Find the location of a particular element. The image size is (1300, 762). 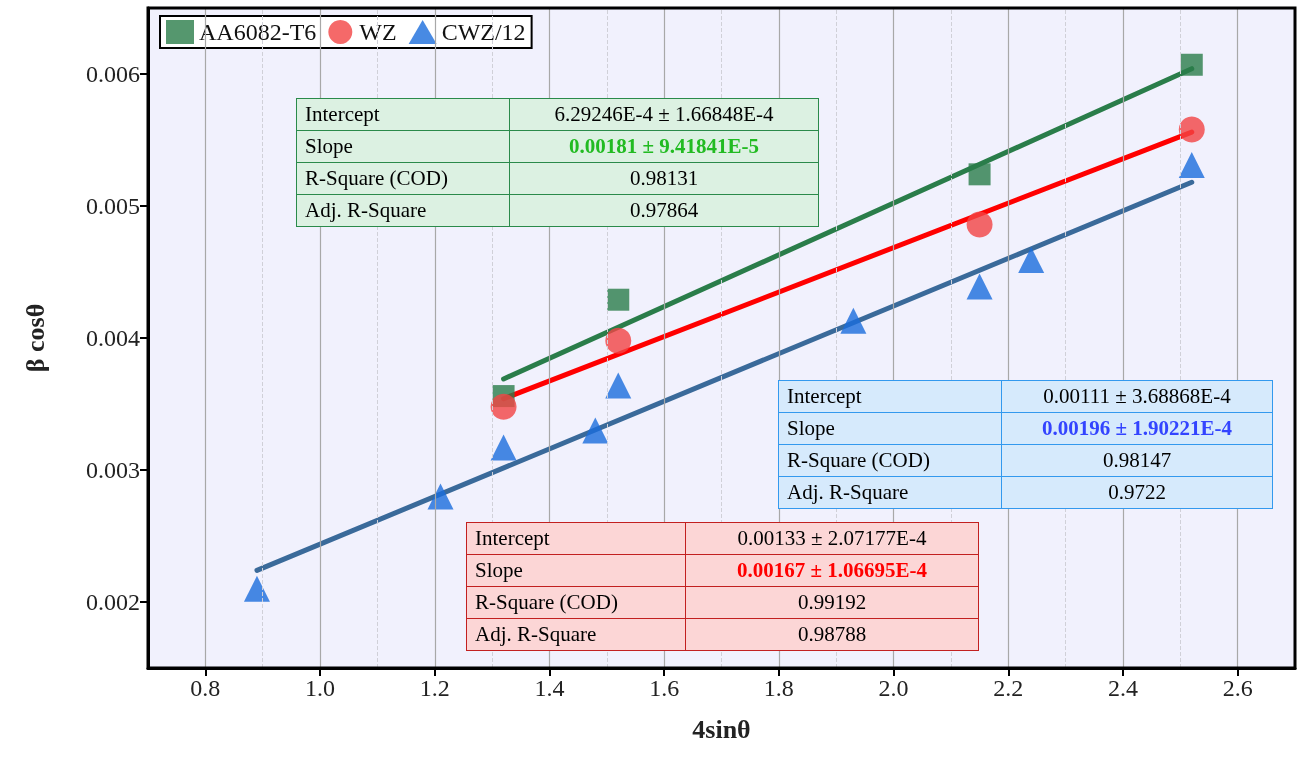

annotation: 6.29246E-4 ± 1.66848E-4 is located at coordinates (664, 114).